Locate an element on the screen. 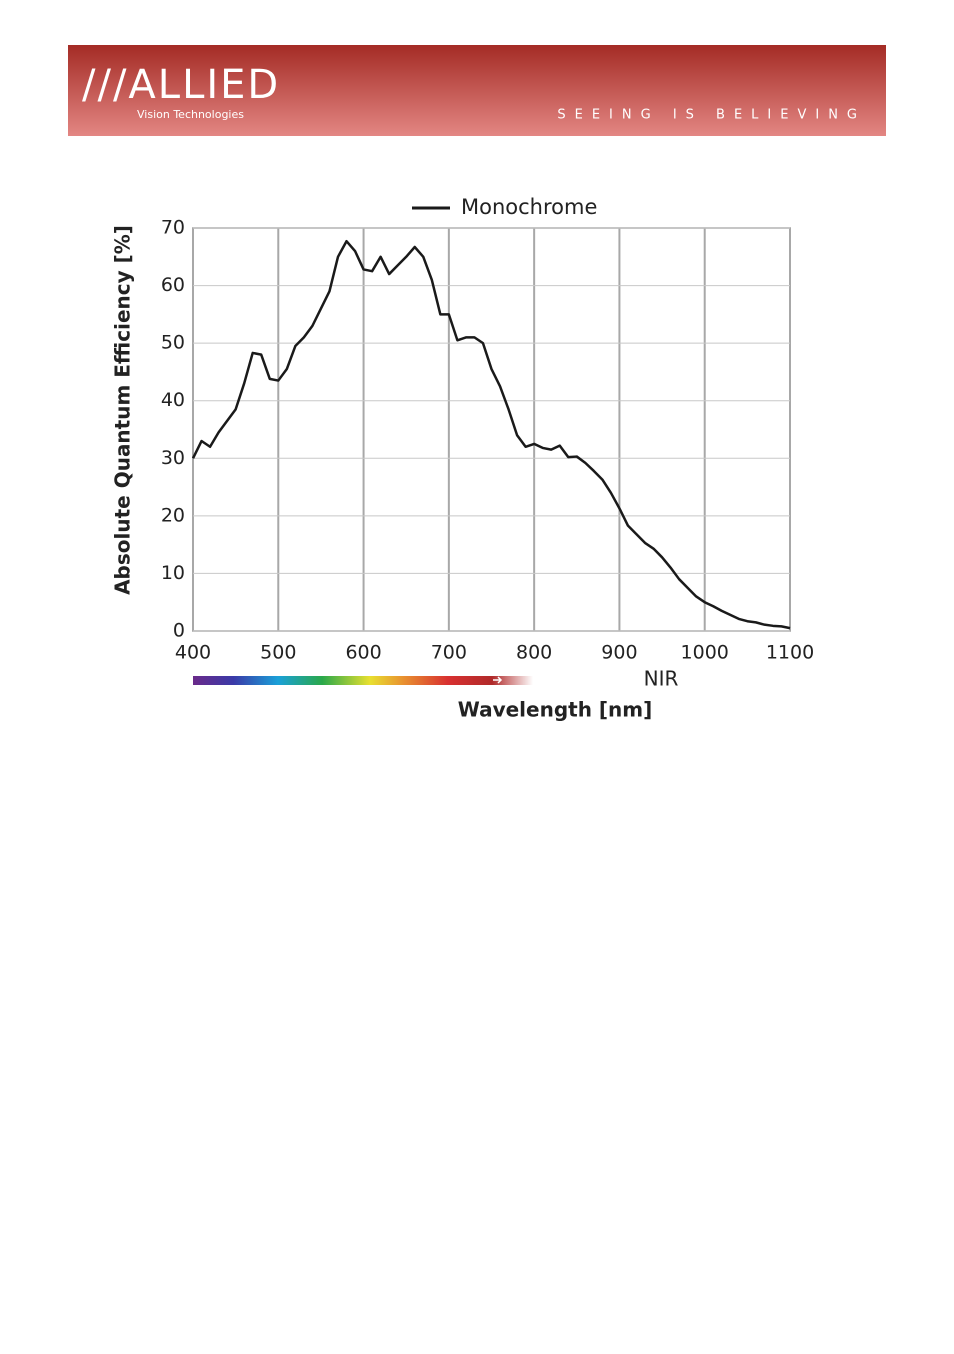  x-tick-label: 500 is located at coordinates (278, 653).